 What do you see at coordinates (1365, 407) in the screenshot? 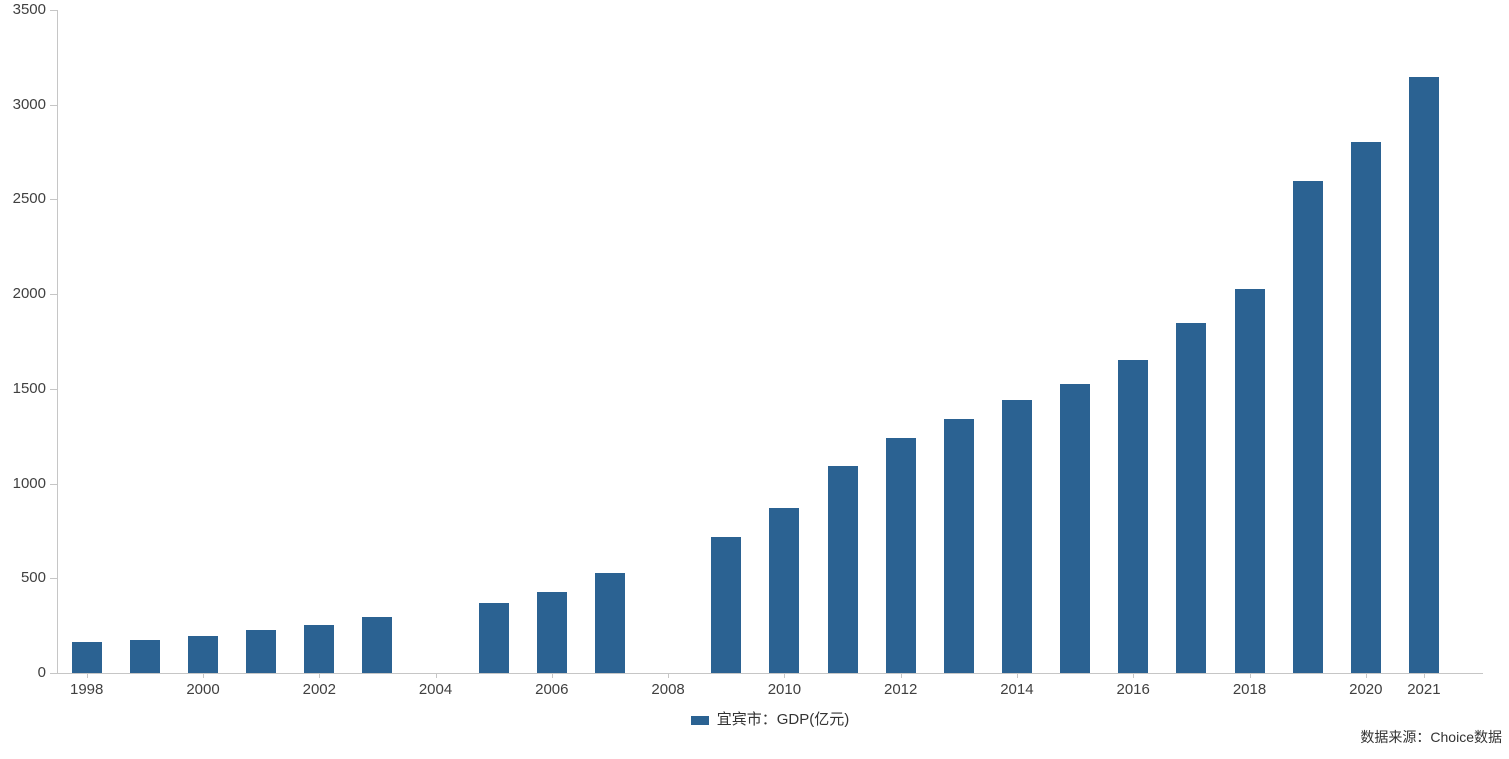
I see `bar-2020` at bounding box center [1365, 407].